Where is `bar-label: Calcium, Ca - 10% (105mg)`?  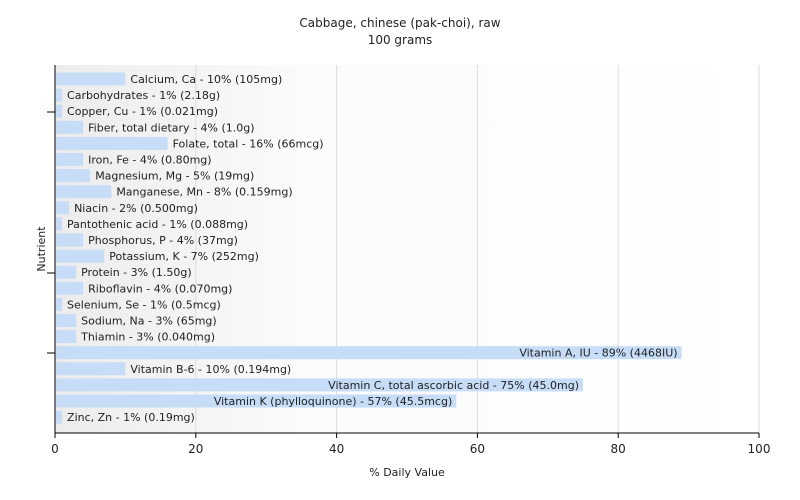 bar-label: Calcium, Ca - 10% (105mg) is located at coordinates (206, 79).